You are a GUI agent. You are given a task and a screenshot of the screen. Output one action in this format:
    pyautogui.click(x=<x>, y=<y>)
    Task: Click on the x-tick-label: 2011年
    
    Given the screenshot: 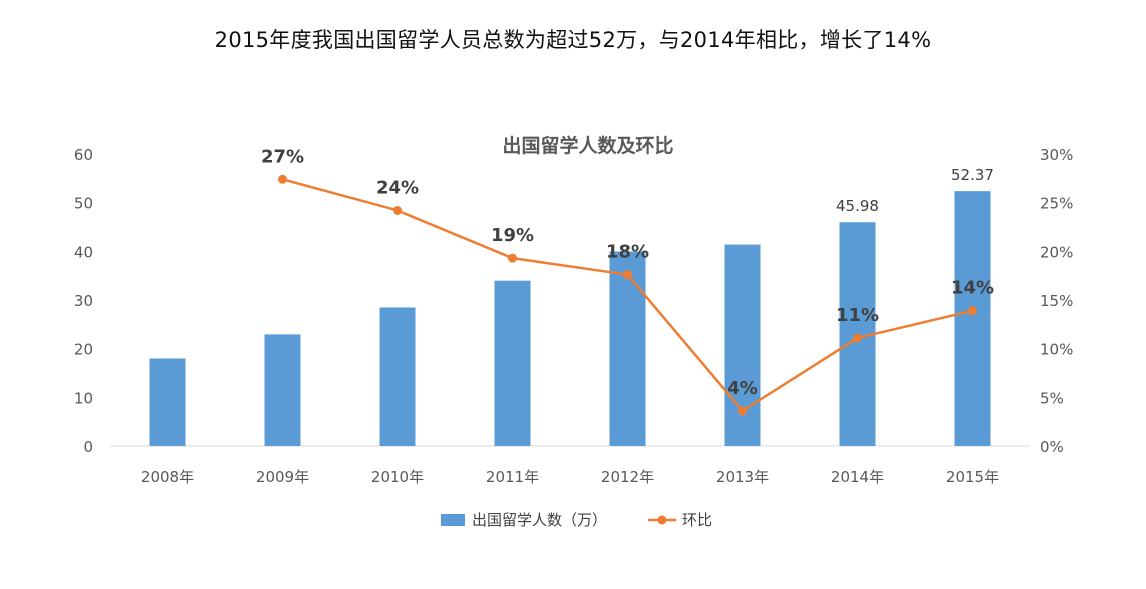 What is the action you would take?
    pyautogui.click(x=512, y=477)
    